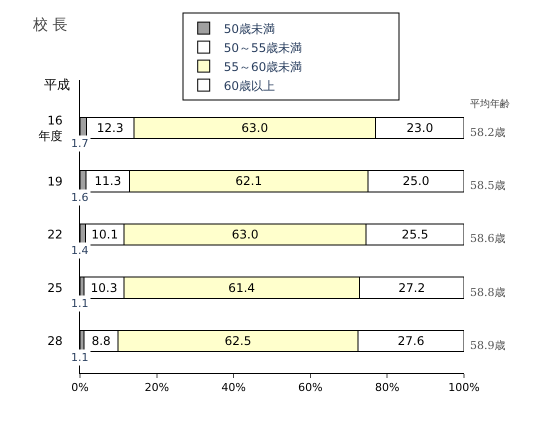 This screenshot has height=423, width=549. I want to click on x-tick-label: 60%, so click(310, 387).